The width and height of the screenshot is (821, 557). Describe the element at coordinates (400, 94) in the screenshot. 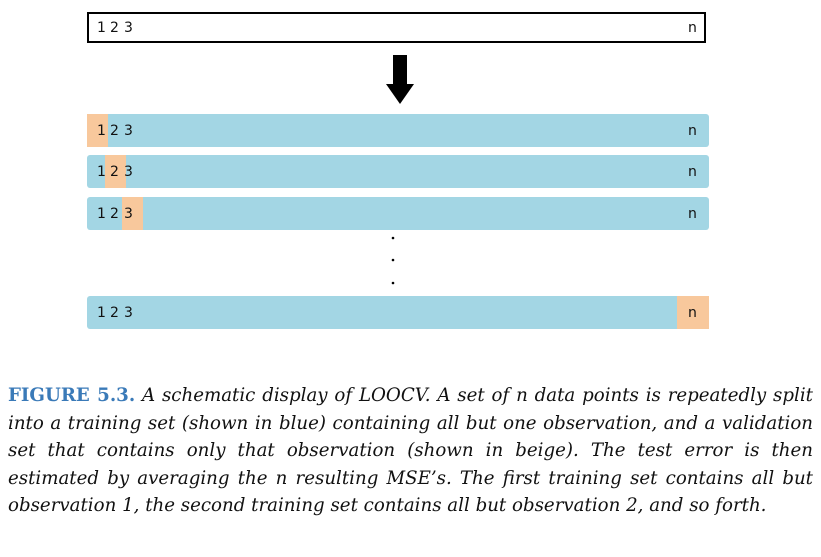

I see `arrow-head` at that location.